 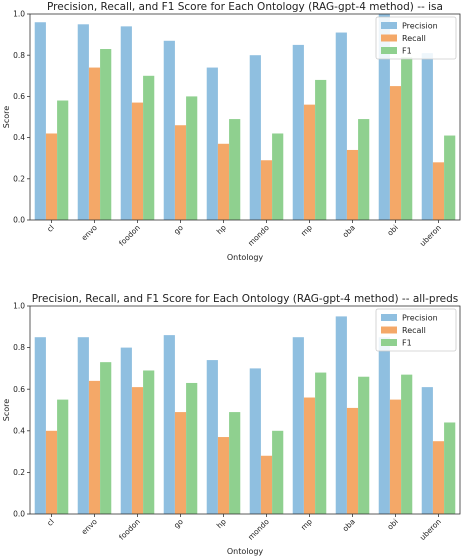 I want to click on bar-precision-mp, so click(x=298, y=132).